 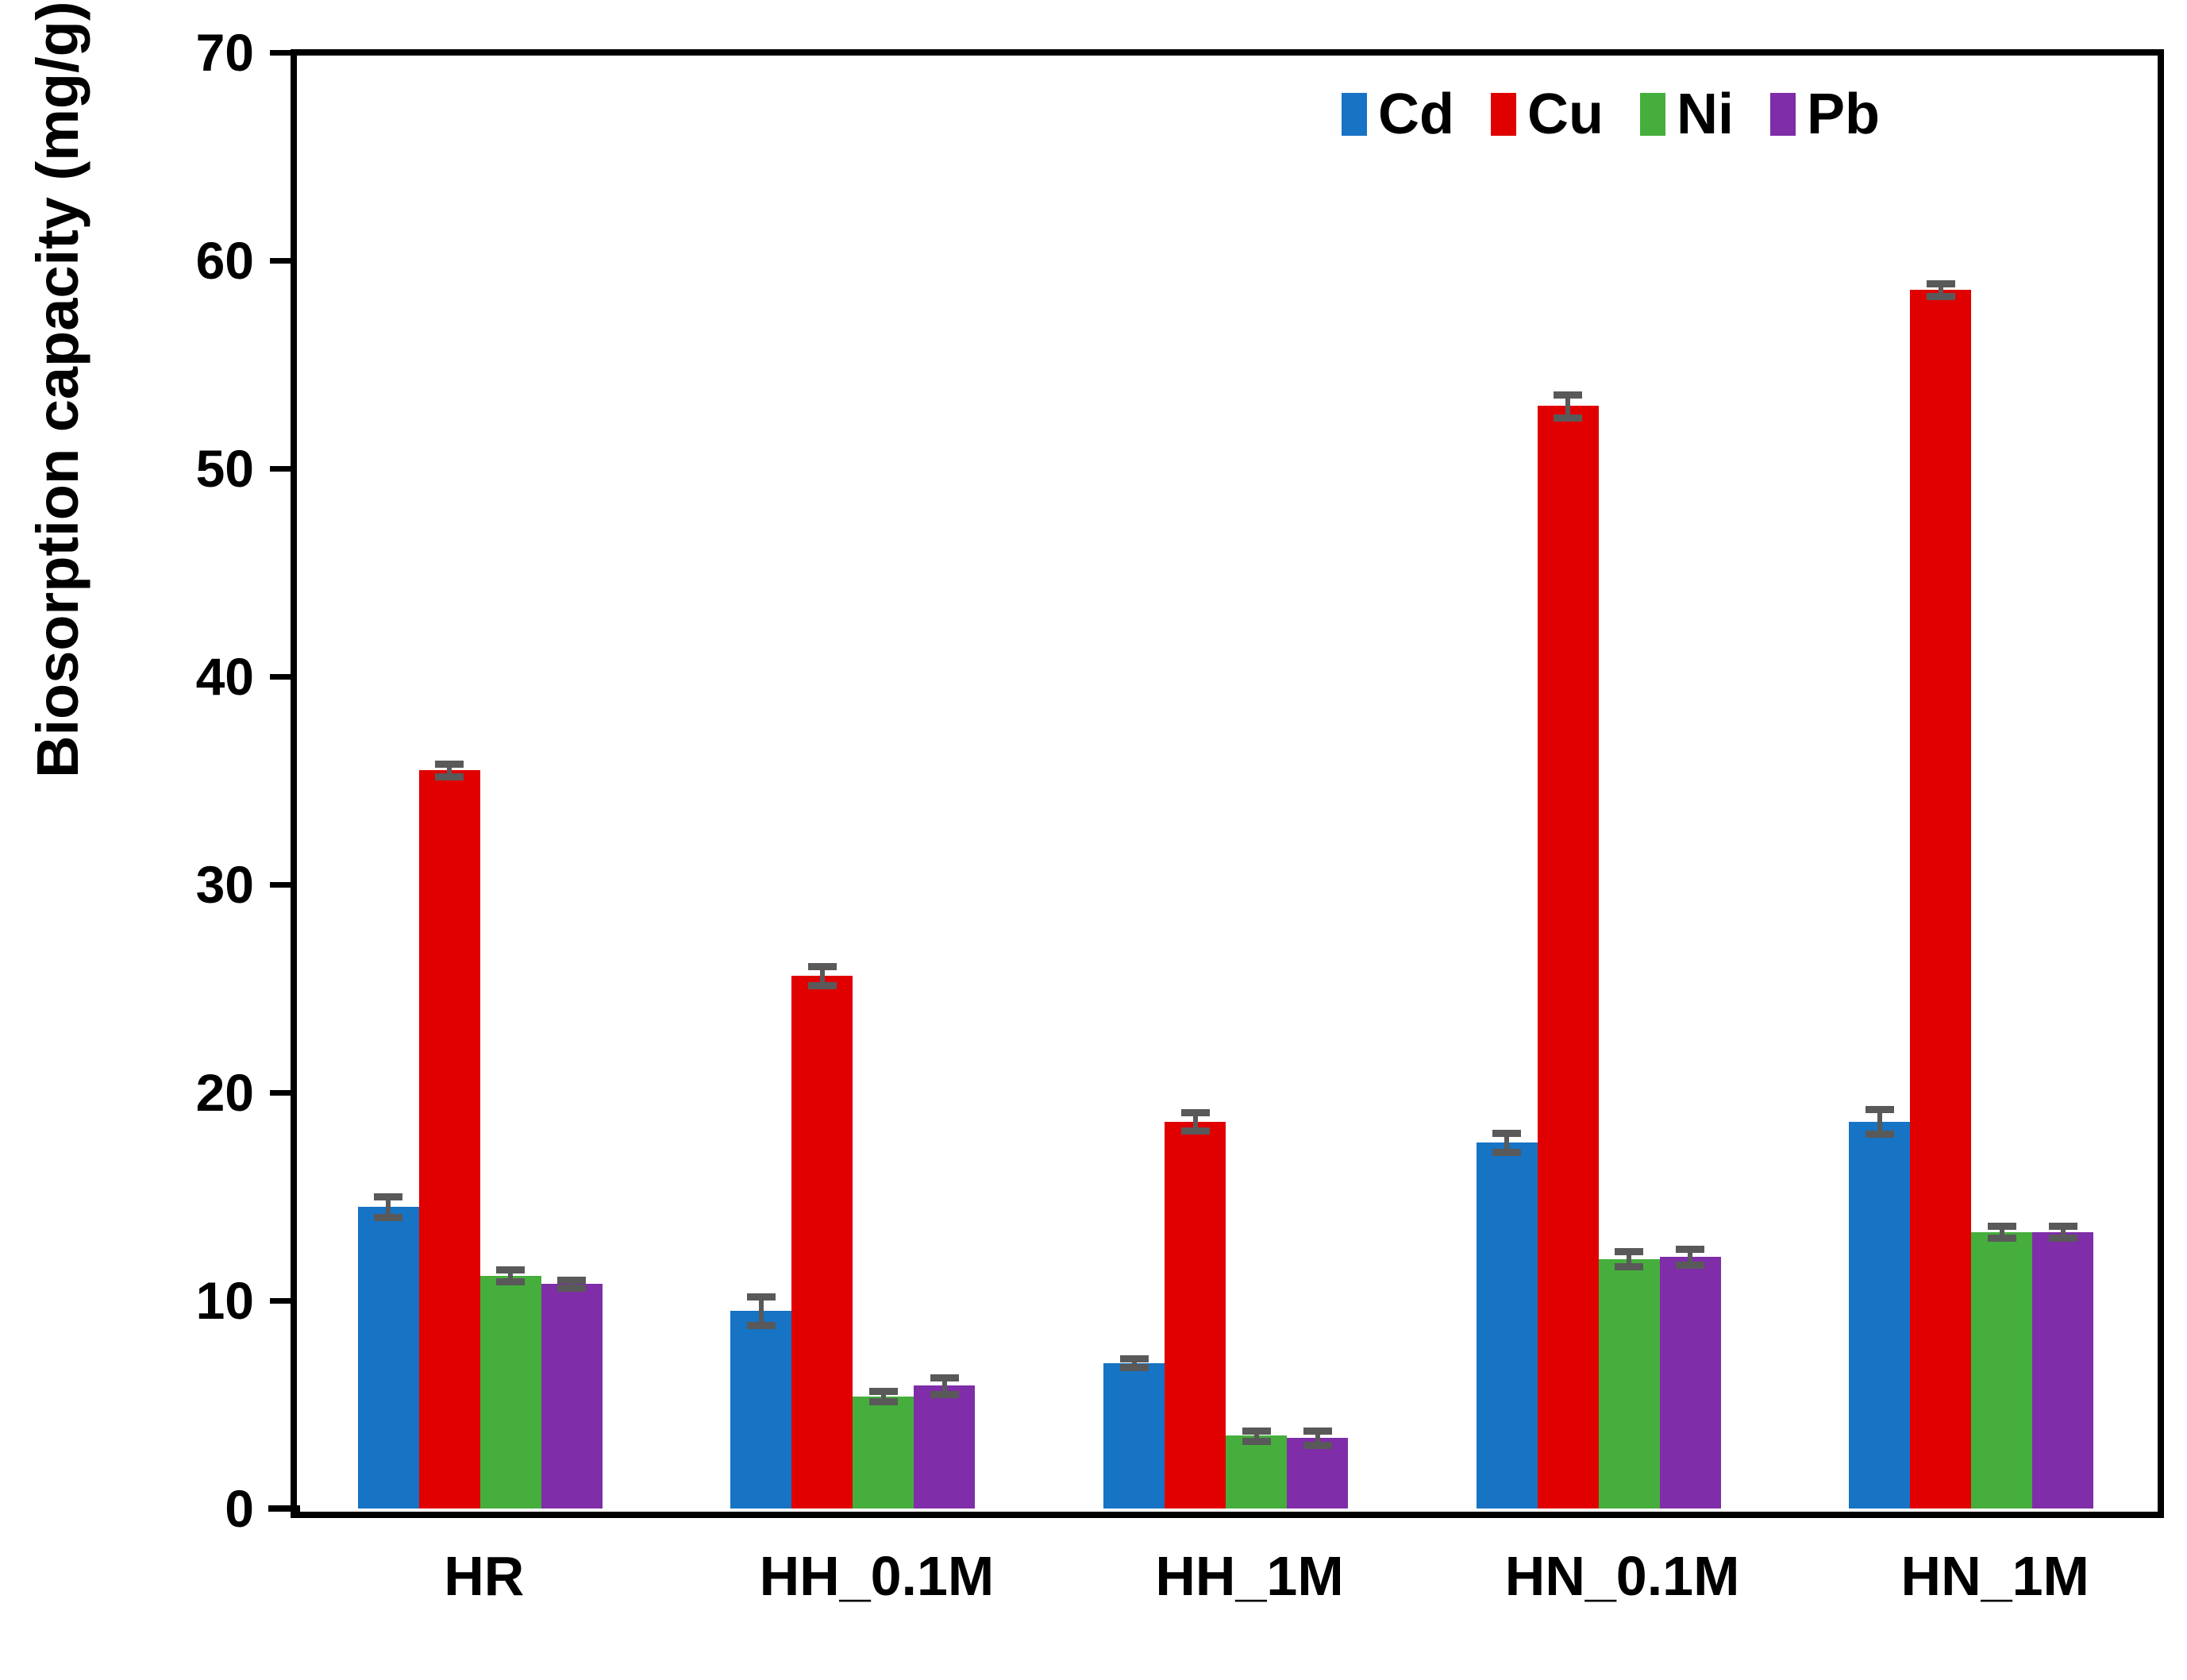 What do you see at coordinates (224, 1300) in the screenshot?
I see `y-tick-label: 10` at bounding box center [224, 1300].